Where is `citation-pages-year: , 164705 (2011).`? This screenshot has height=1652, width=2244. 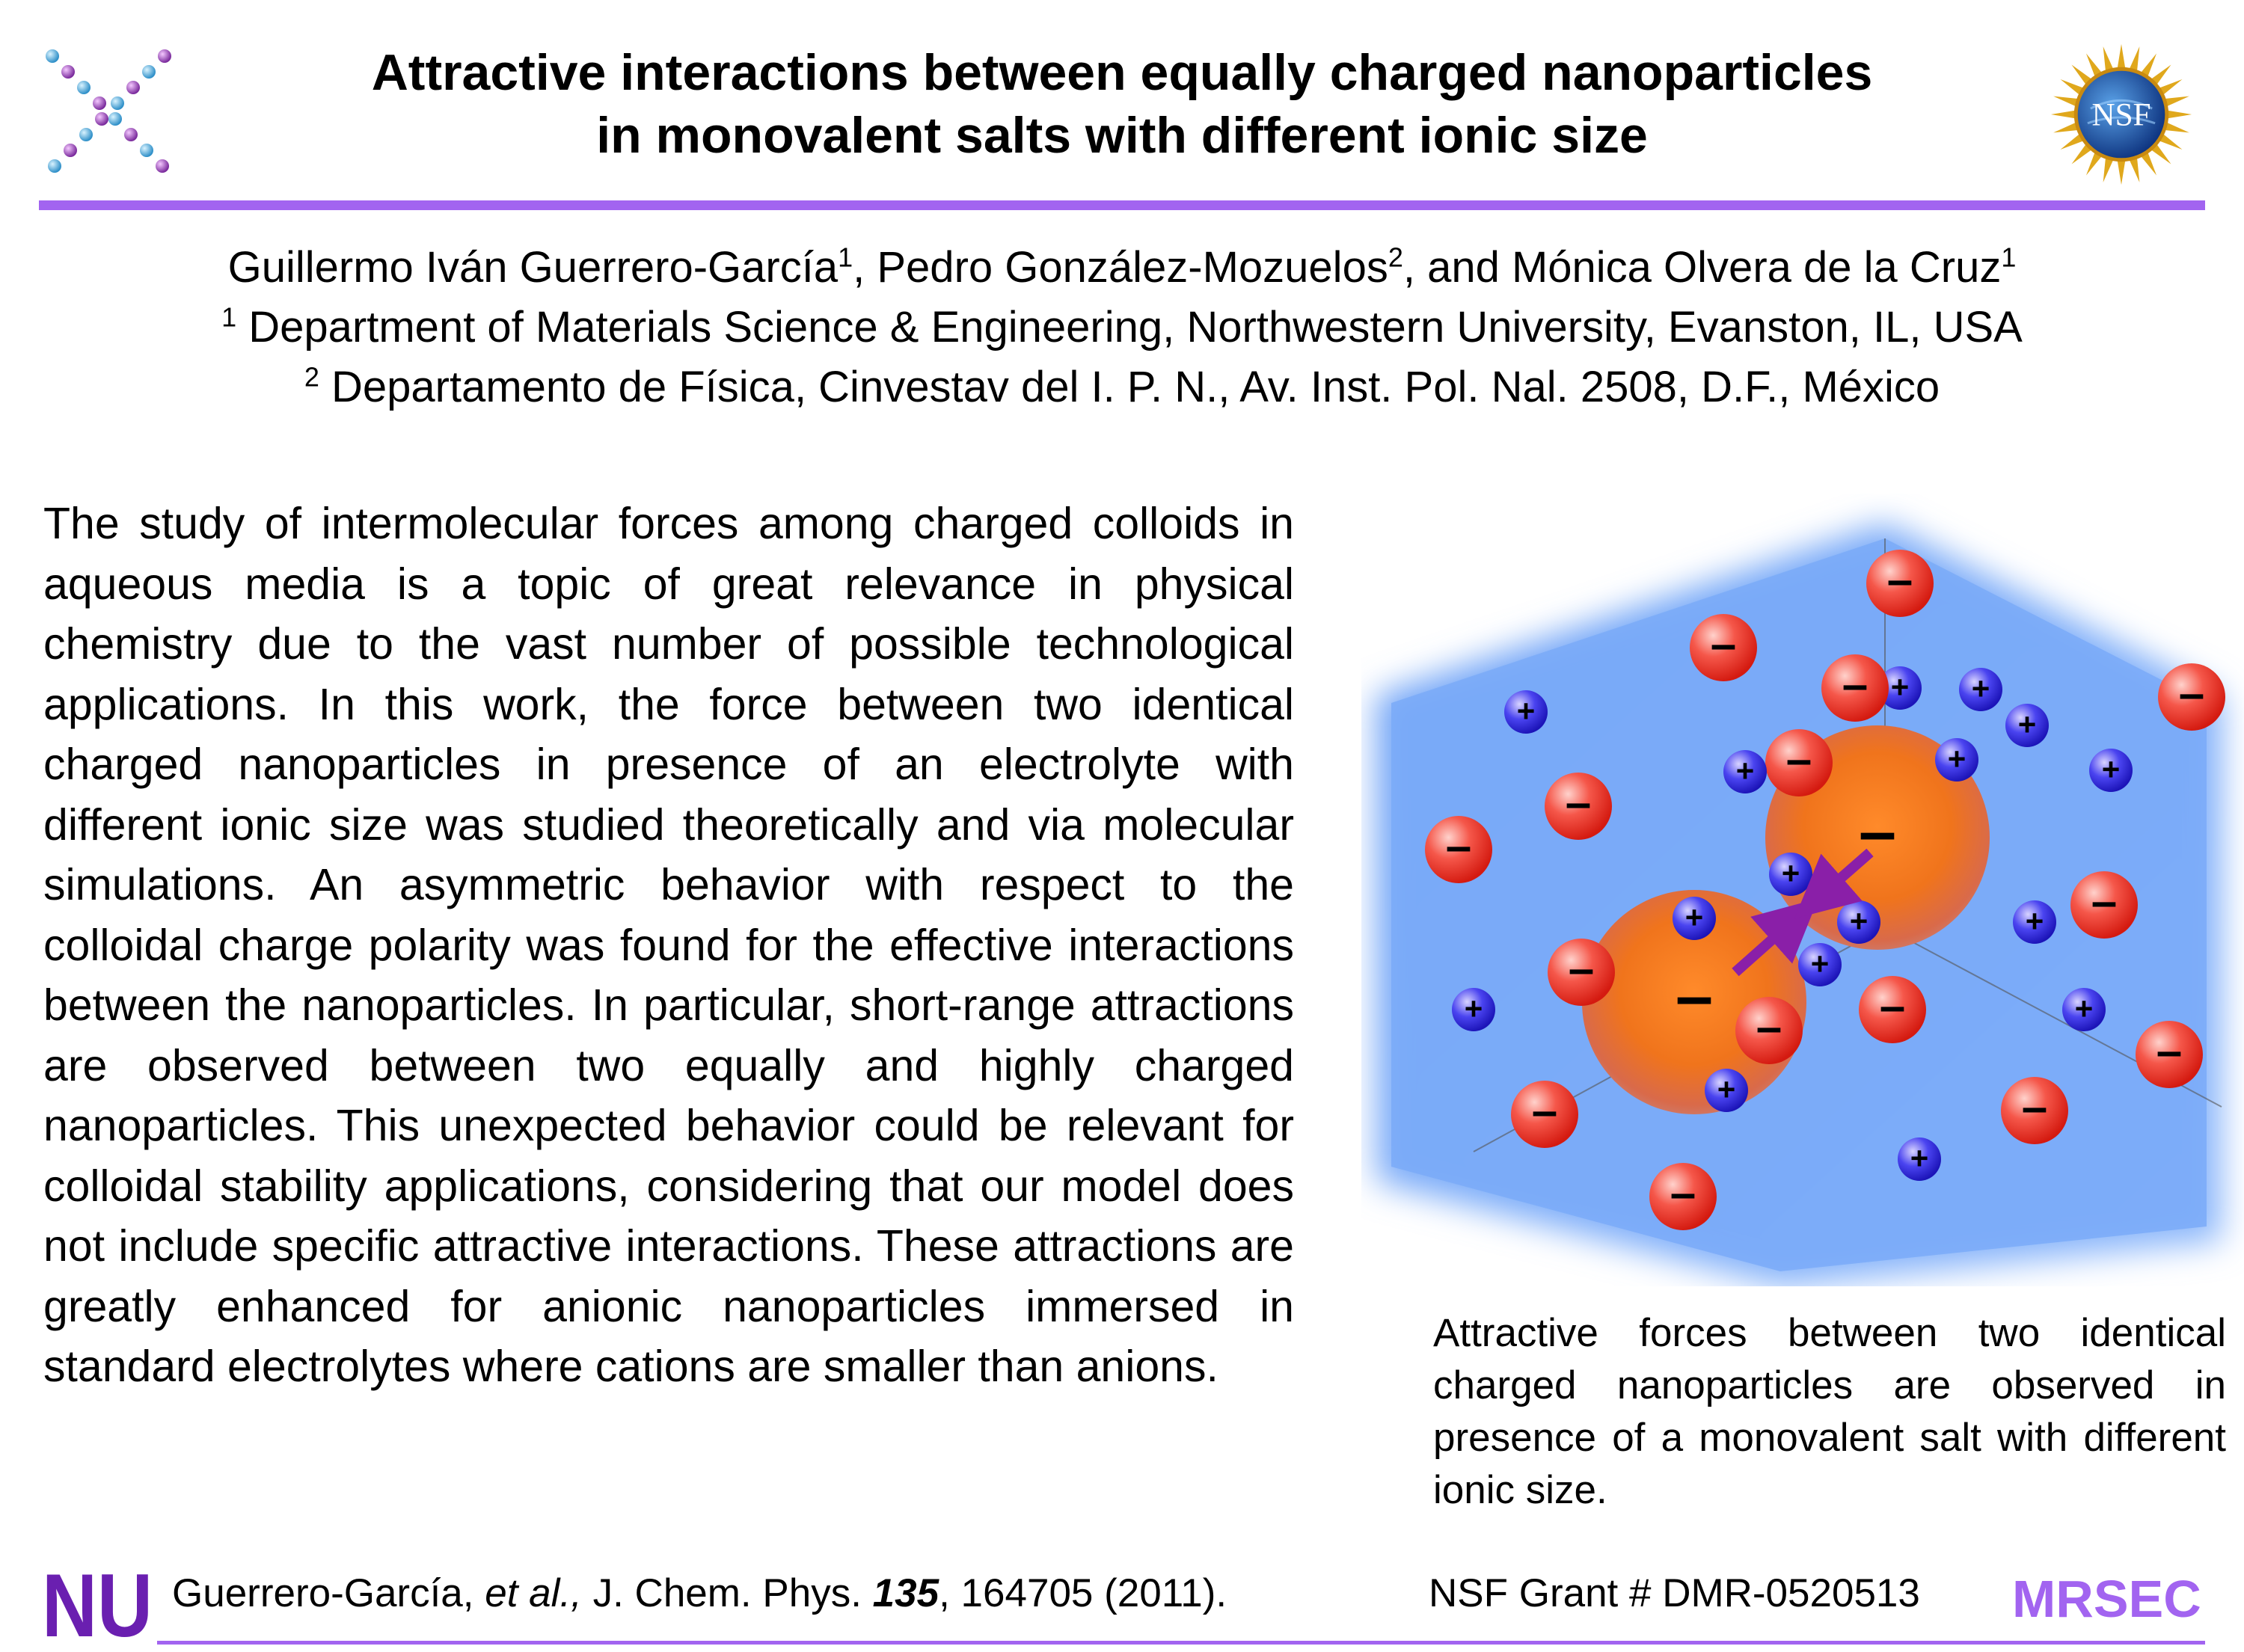 citation-pages-year: , 164705 (2011). is located at coordinates (1083, 1593).